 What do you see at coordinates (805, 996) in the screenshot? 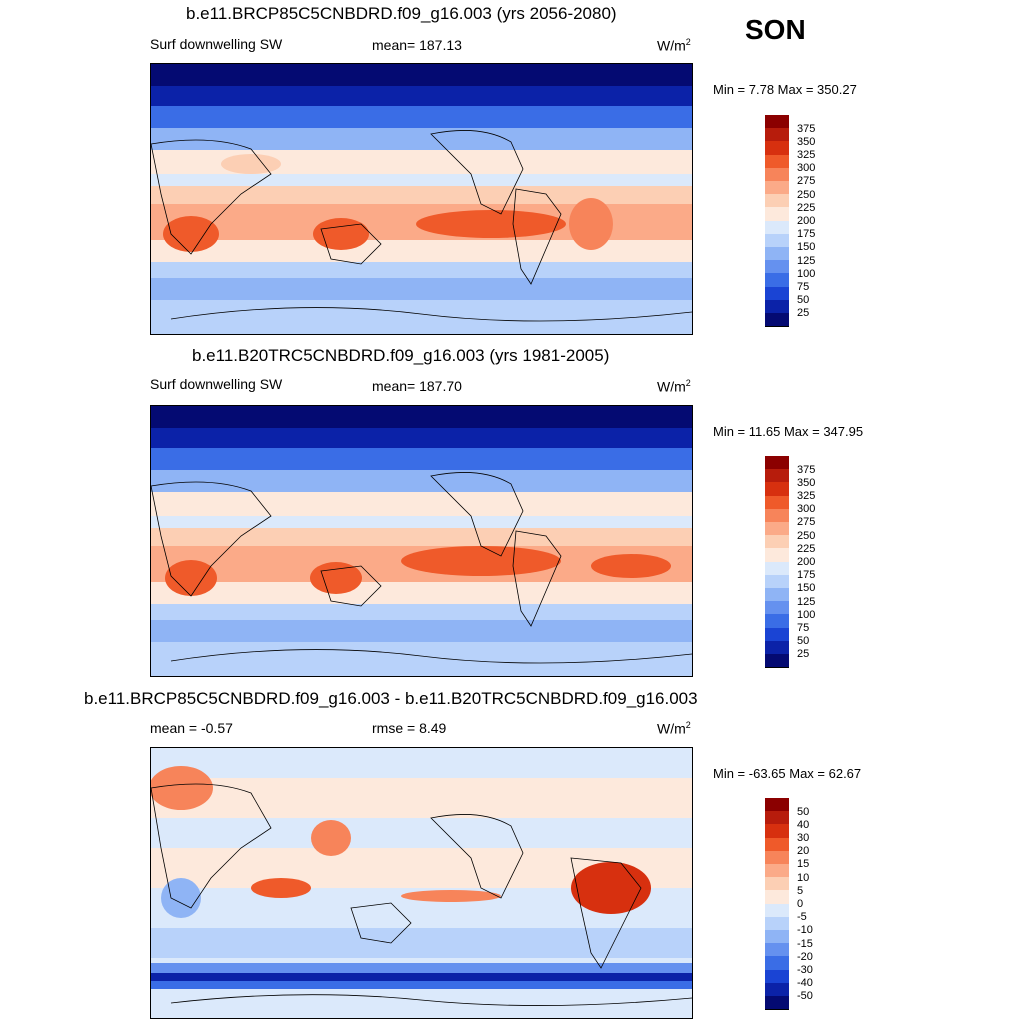
I see `colorbar-label: -50` at bounding box center [805, 996].